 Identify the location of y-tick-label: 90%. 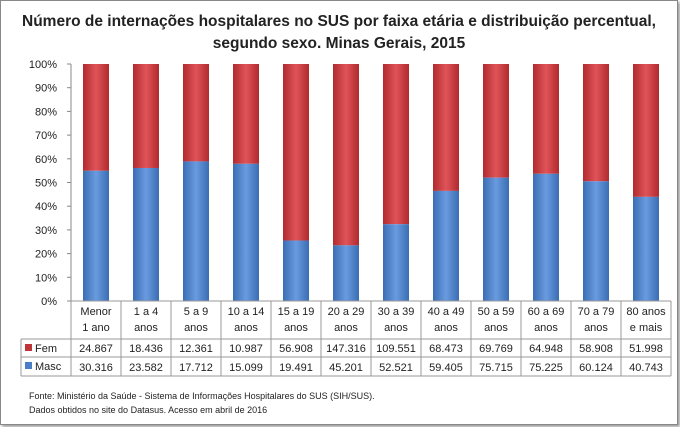
(46, 89).